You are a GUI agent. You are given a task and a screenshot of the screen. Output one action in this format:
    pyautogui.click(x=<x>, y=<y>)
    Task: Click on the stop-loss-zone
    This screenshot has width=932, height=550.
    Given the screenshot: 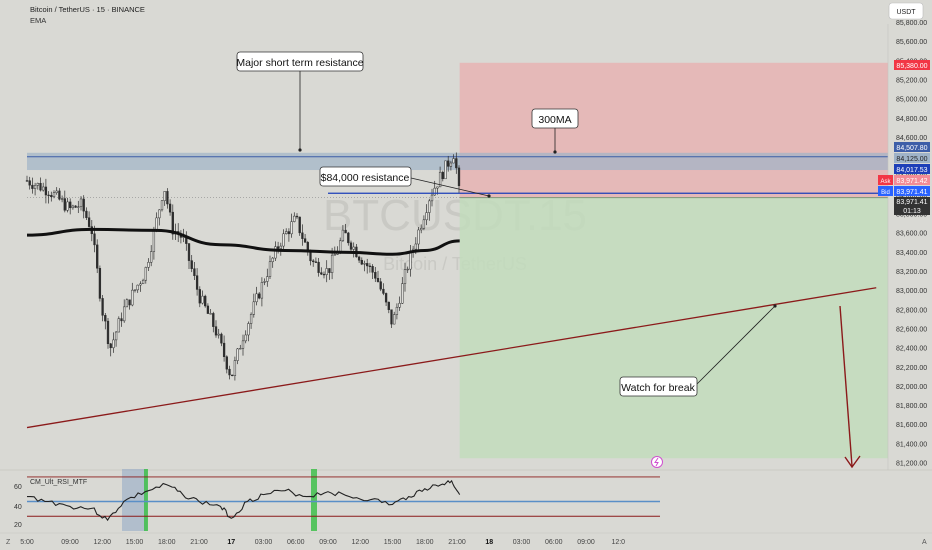 What is the action you would take?
    pyautogui.click(x=673, y=130)
    